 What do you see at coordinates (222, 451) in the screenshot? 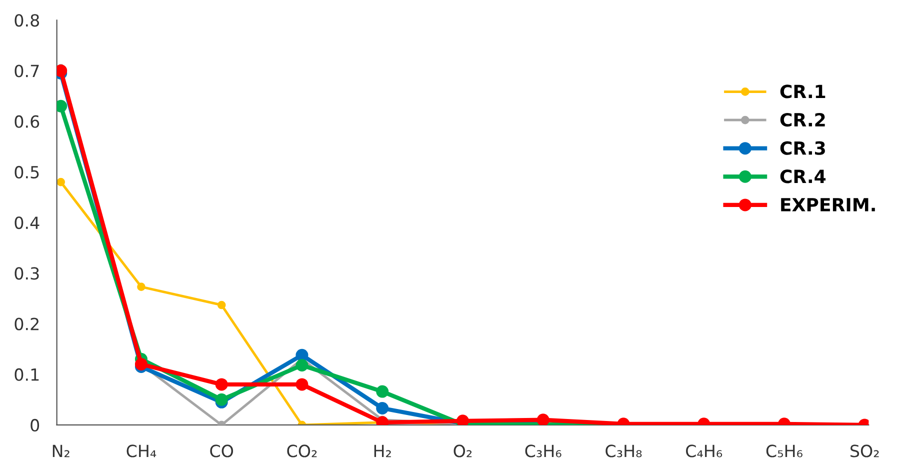
I see `x-tick-label: CO` at bounding box center [222, 451].